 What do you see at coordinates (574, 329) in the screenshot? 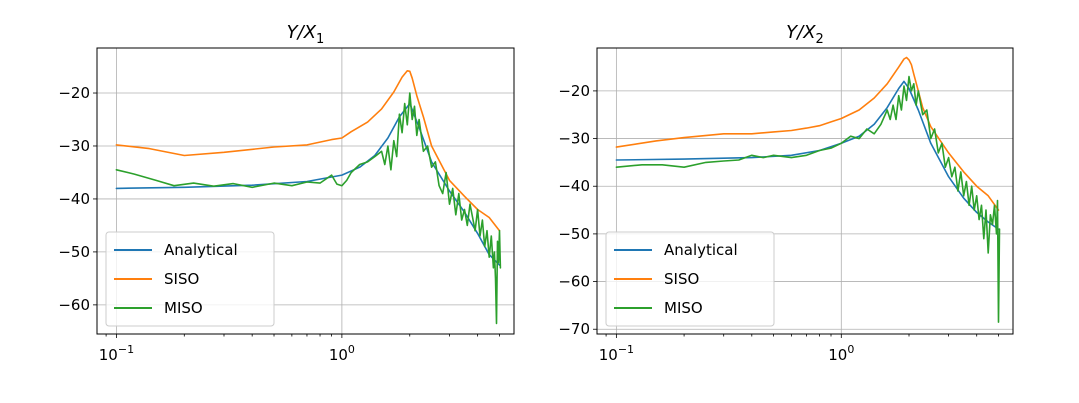
I see `y-tick-label: −70` at bounding box center [574, 329].